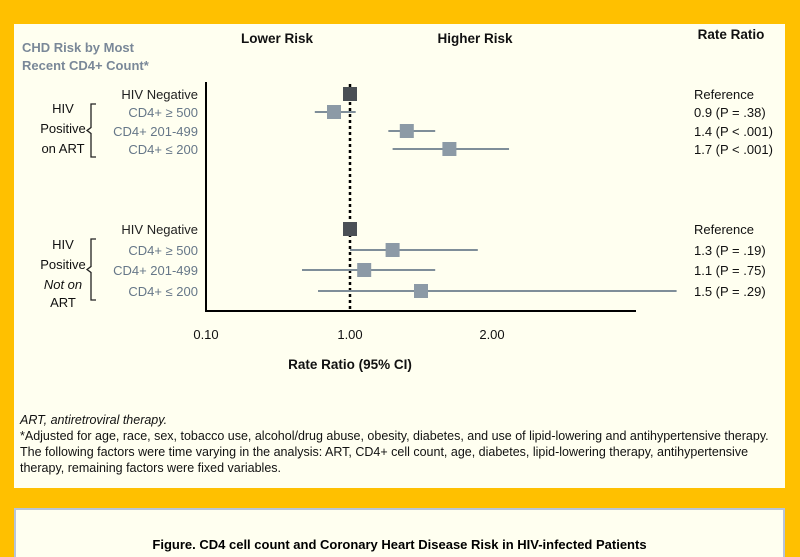  What do you see at coordinates (475, 38) in the screenshot?
I see `header-higher-risk: Higher Risk` at bounding box center [475, 38].